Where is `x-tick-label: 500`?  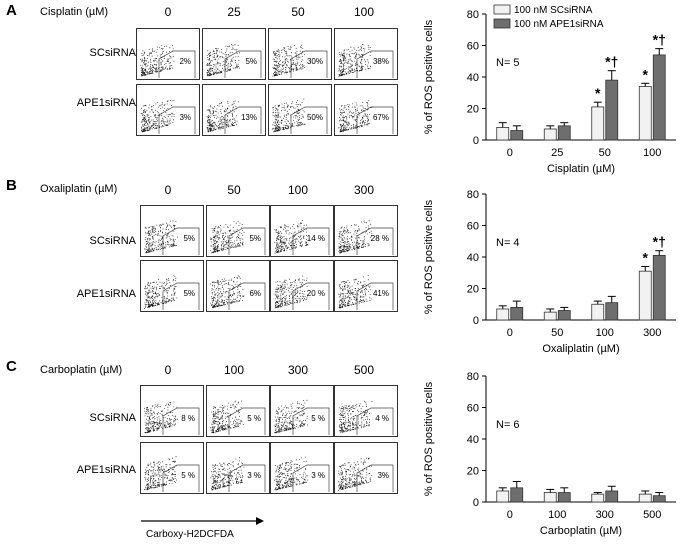 x-tick-label: 500 is located at coordinates (652, 515).